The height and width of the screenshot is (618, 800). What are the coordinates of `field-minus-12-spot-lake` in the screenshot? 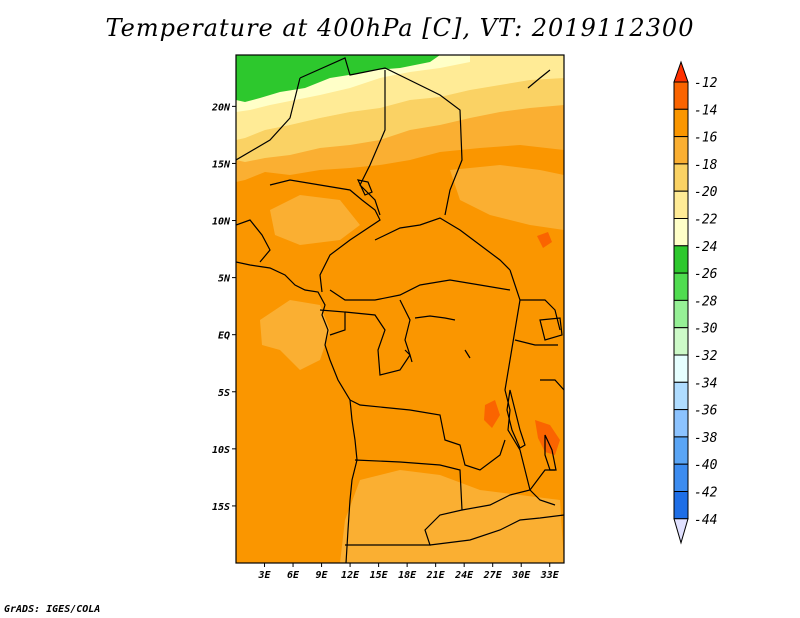 It's located at (547, 437).